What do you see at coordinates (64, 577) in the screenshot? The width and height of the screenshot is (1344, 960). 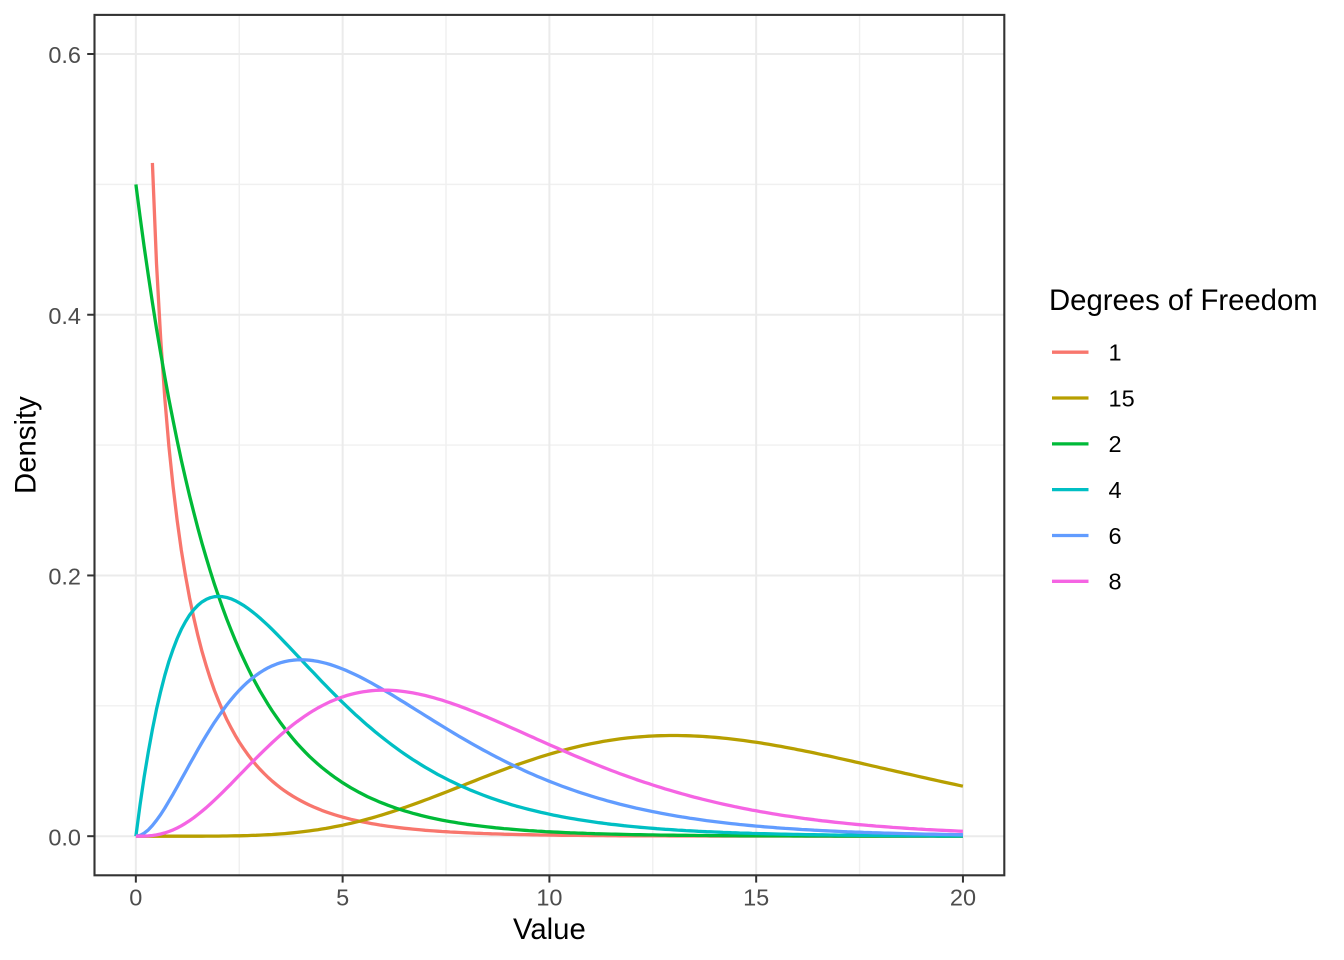 I see `svg-text: 0.2` at bounding box center [64, 577].